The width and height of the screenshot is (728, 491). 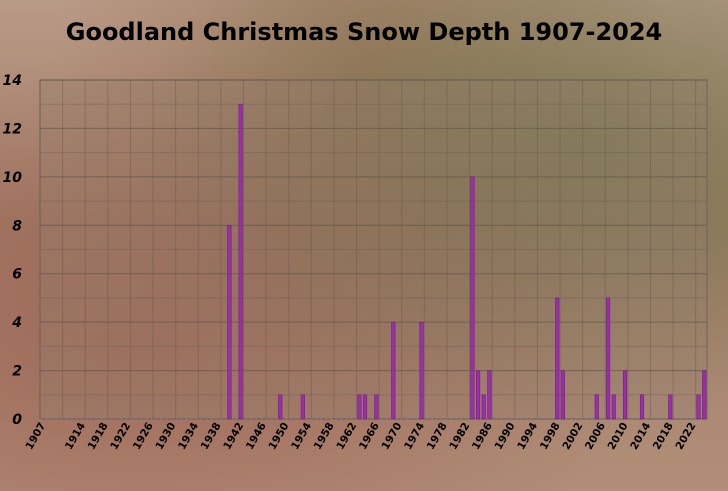 I want to click on x-tick-label: 1950, so click(x=278, y=436).